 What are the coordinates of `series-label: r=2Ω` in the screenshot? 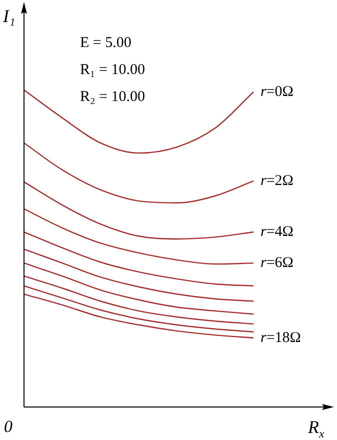 It's located at (277, 180).